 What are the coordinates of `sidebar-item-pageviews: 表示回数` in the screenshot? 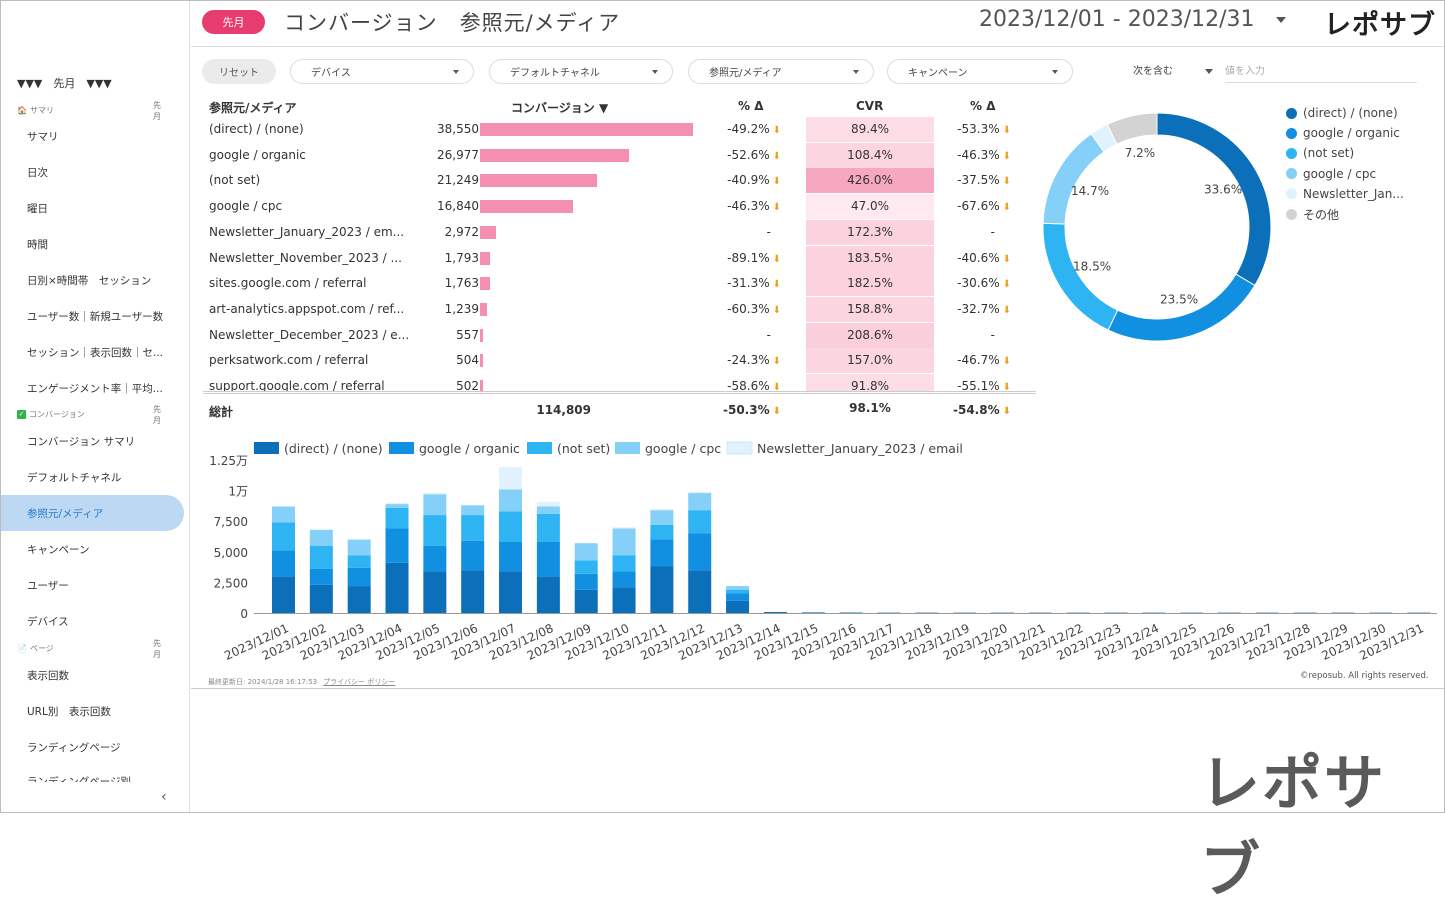 It's located at (99, 675).